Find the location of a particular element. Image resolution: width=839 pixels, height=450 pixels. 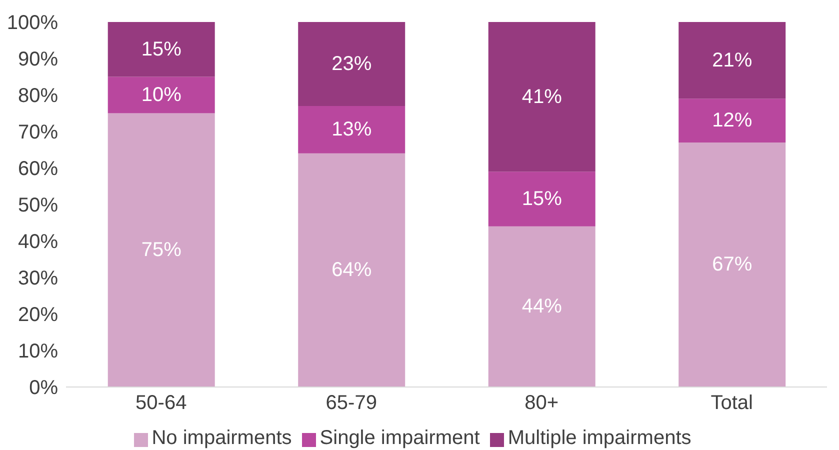

data-label: 21% is located at coordinates (732, 60).